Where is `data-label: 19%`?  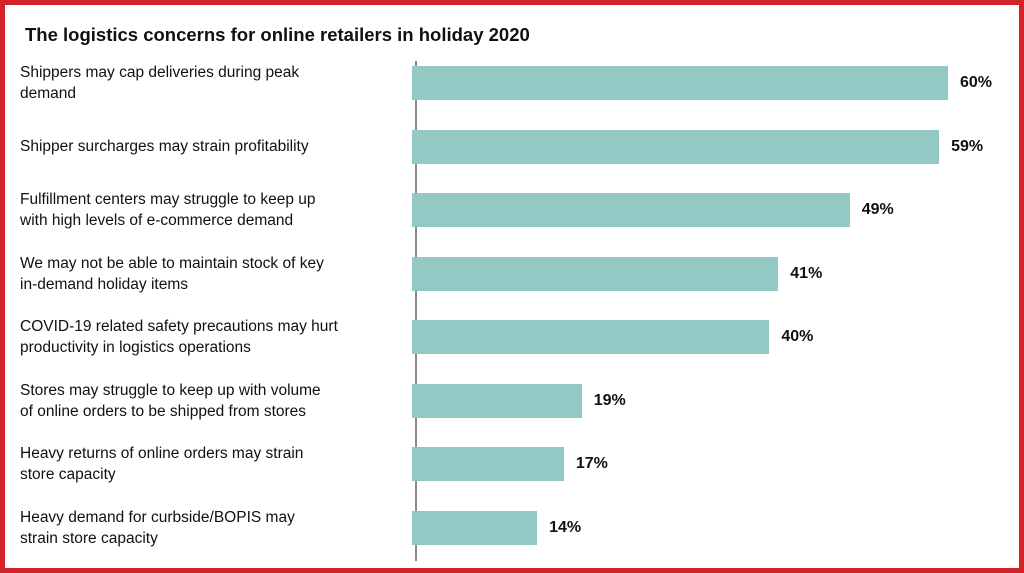 data-label: 19% is located at coordinates (609, 400).